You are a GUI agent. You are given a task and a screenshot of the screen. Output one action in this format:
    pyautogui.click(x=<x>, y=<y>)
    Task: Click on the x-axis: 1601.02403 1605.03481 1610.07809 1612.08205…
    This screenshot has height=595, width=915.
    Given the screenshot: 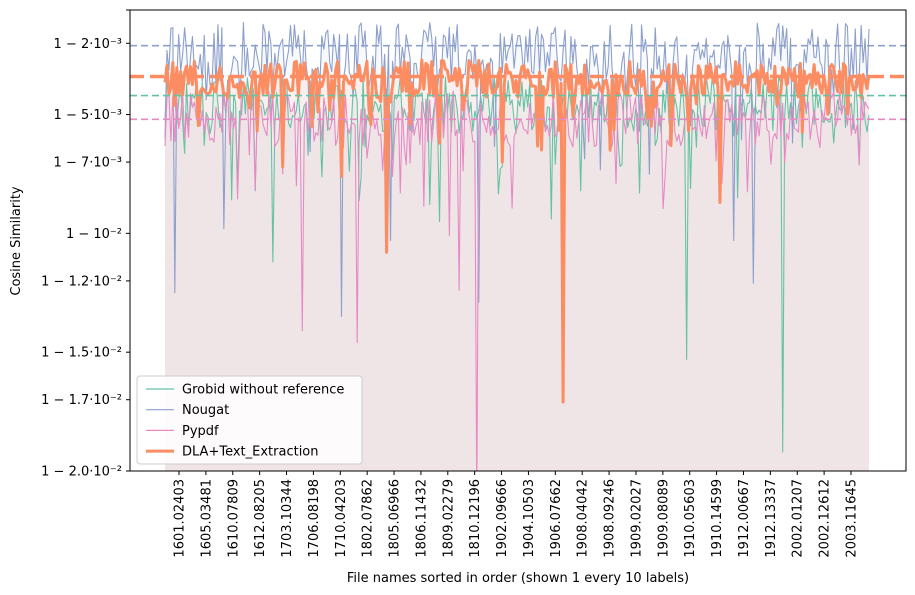 What is the action you would take?
    pyautogui.click(x=516, y=514)
    